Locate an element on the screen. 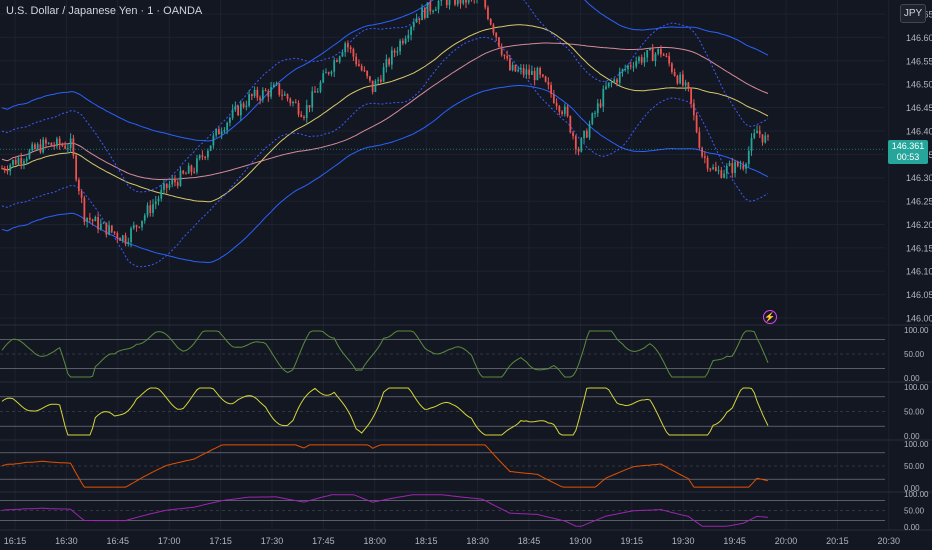 The height and width of the screenshot is (550, 932). price-axis-tick: 146.600 is located at coordinates (919, 38).